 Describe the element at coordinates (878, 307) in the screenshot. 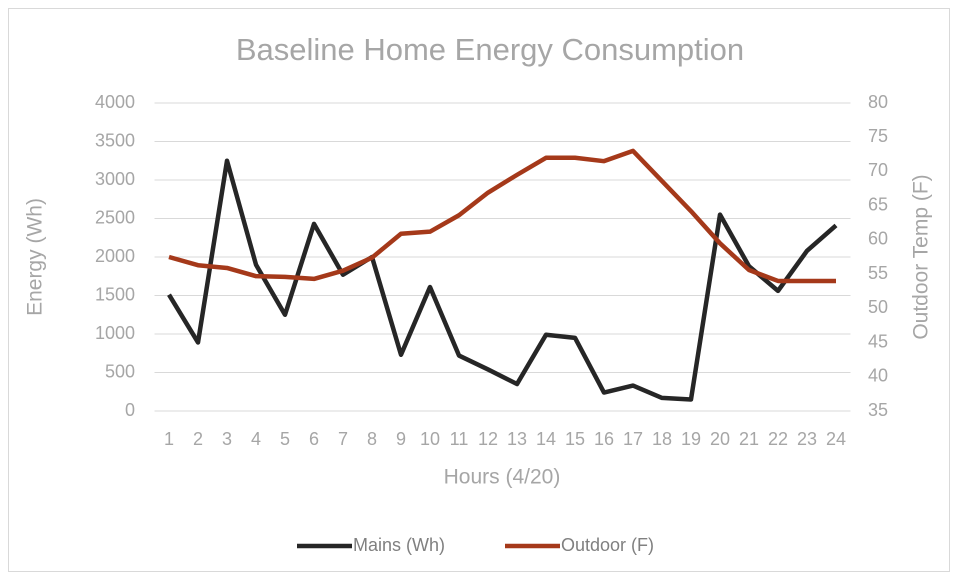

I see `y2-tick-label: 50` at that location.